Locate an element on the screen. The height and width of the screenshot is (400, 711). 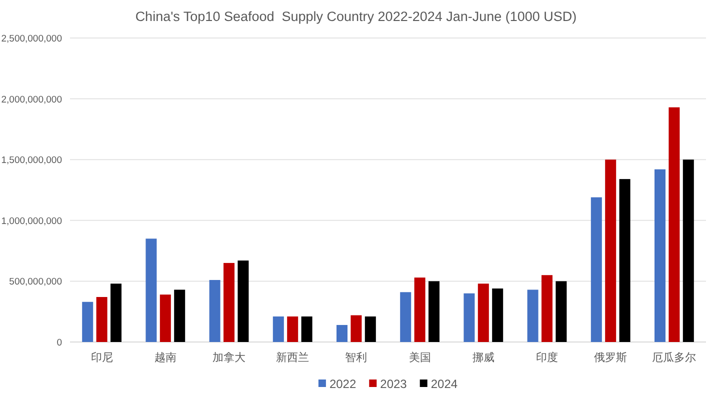
legend-label: 2023 is located at coordinates (393, 384).